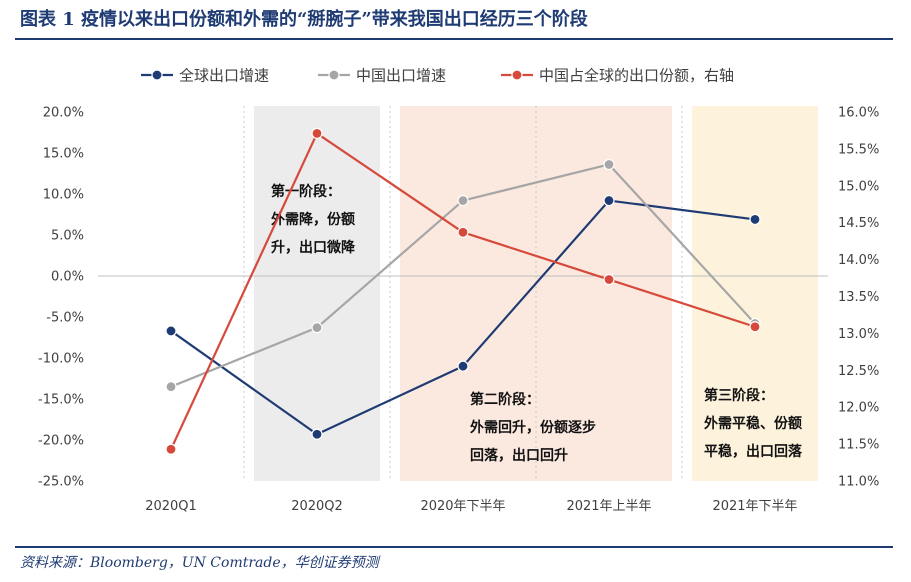 This screenshot has width=911, height=582. What do you see at coordinates (306, 191) in the screenshot?
I see `stage-annotation: 第一阶段：` at bounding box center [306, 191].